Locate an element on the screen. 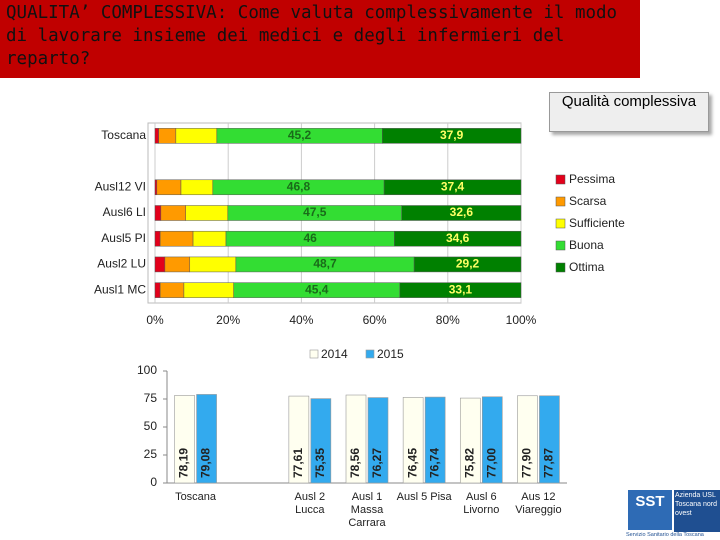 The image size is (720, 540). y-tick-label: Toscana is located at coordinates (123, 135).